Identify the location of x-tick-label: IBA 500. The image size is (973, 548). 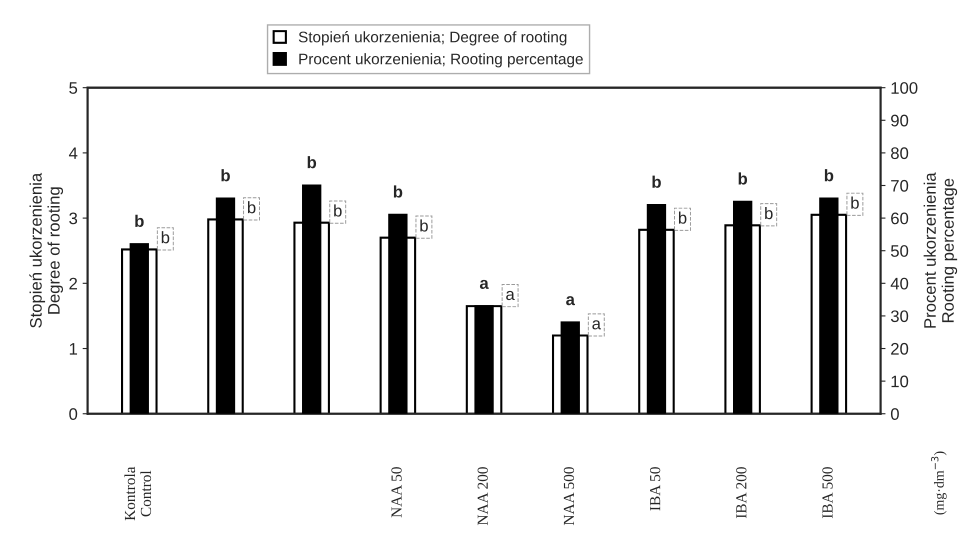
(827, 492).